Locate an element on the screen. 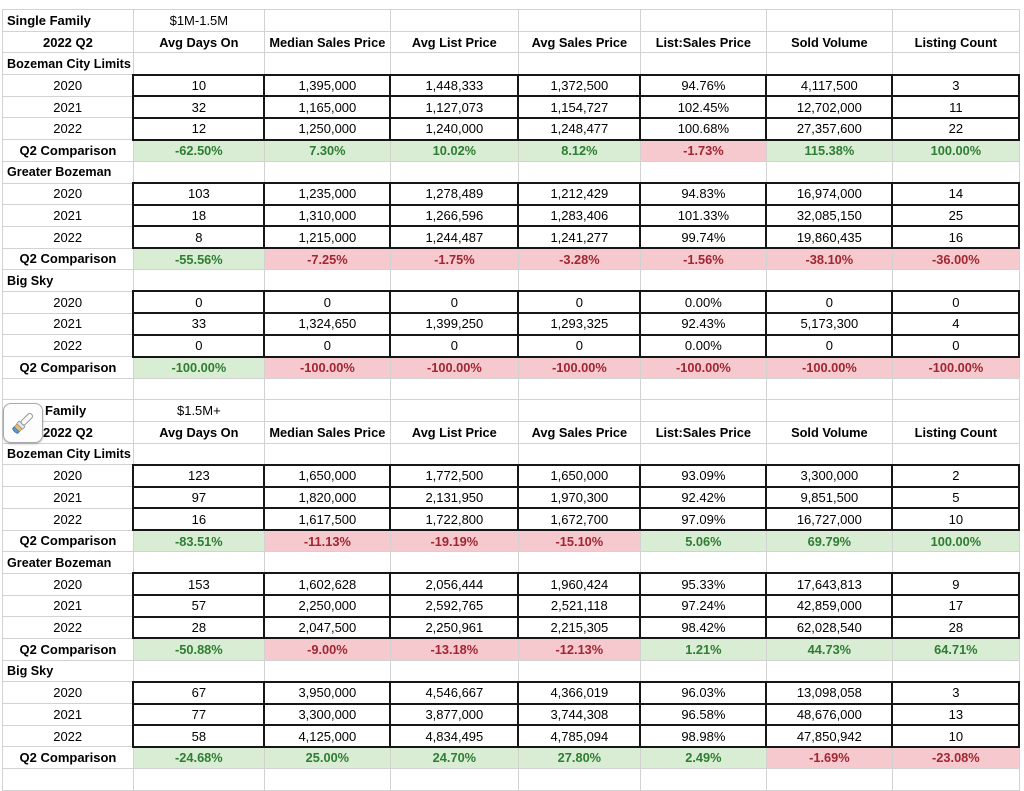 This screenshot has width=1024, height=791. data-cell: 1,395,000 is located at coordinates (327, 85).